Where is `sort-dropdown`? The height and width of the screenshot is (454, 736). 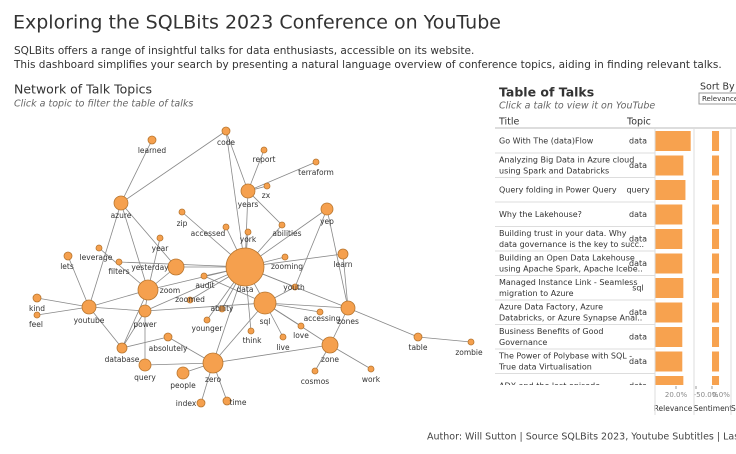 sort-dropdown is located at coordinates (717, 98).